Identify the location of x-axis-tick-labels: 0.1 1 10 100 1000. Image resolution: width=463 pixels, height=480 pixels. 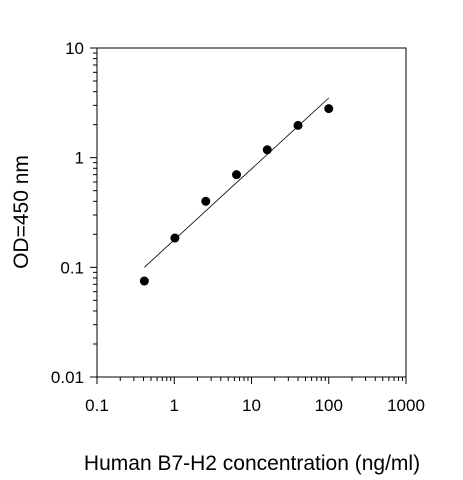
(255, 405).